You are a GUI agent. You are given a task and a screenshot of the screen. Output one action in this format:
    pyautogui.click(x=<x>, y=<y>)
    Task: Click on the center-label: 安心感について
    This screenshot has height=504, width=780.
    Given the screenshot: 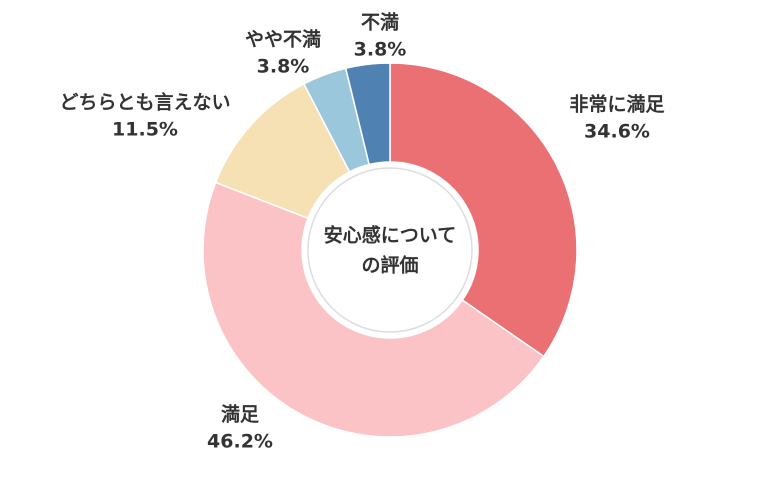 What is the action you would take?
    pyautogui.click(x=390, y=235)
    